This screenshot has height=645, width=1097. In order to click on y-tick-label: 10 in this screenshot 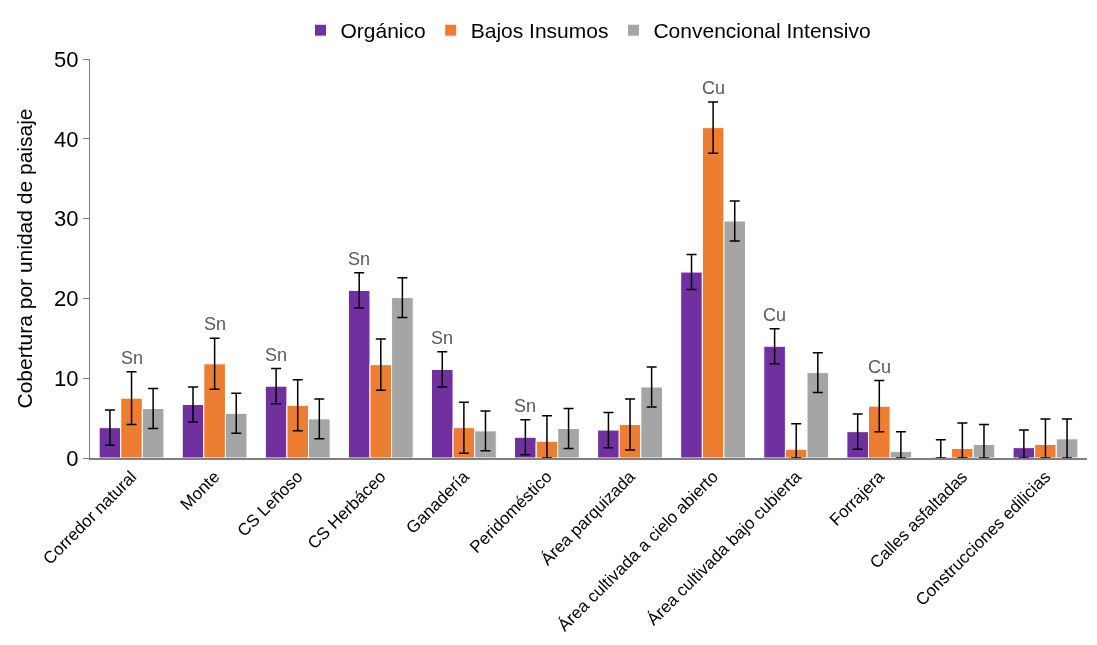, I will do `click(66, 378)`.